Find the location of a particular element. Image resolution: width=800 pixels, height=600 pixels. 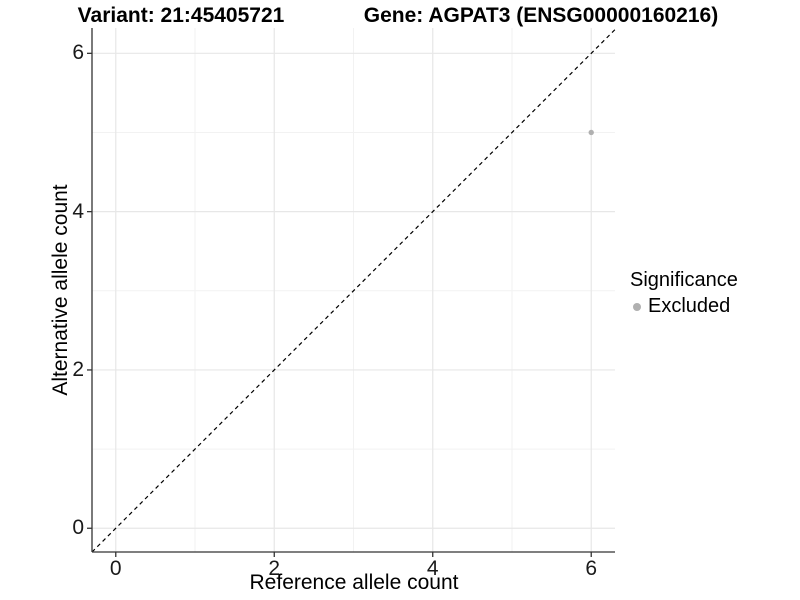

legend-point-icon is located at coordinates (637, 306).